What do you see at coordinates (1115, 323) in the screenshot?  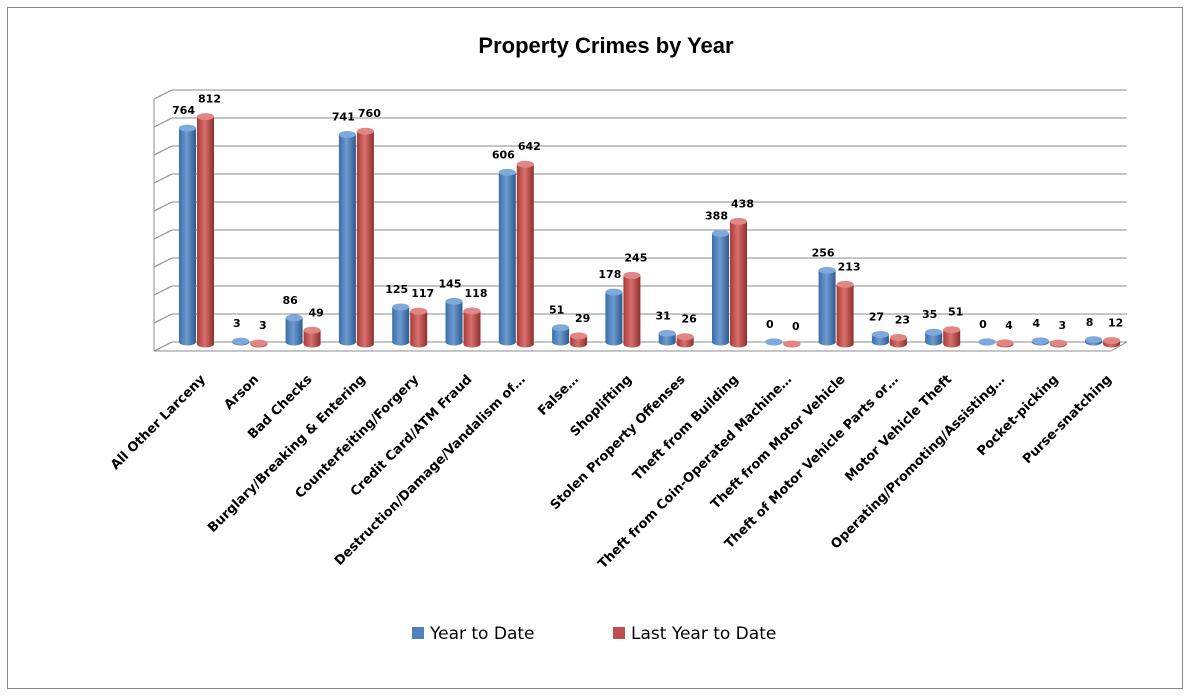 I see `data-label: 12` at bounding box center [1115, 323].